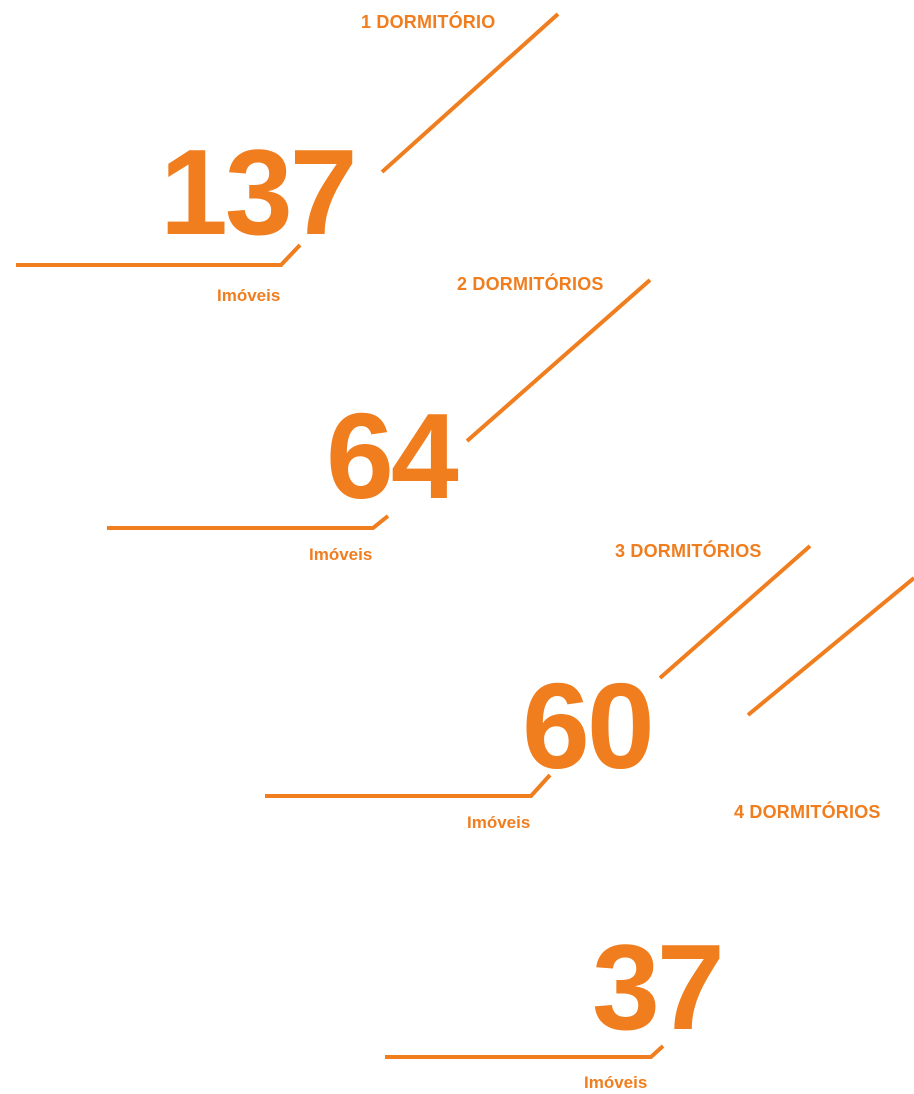 The width and height of the screenshot is (914, 1094). Describe the element at coordinates (588, 726) in the screenshot. I see `count-value: 60` at that location.